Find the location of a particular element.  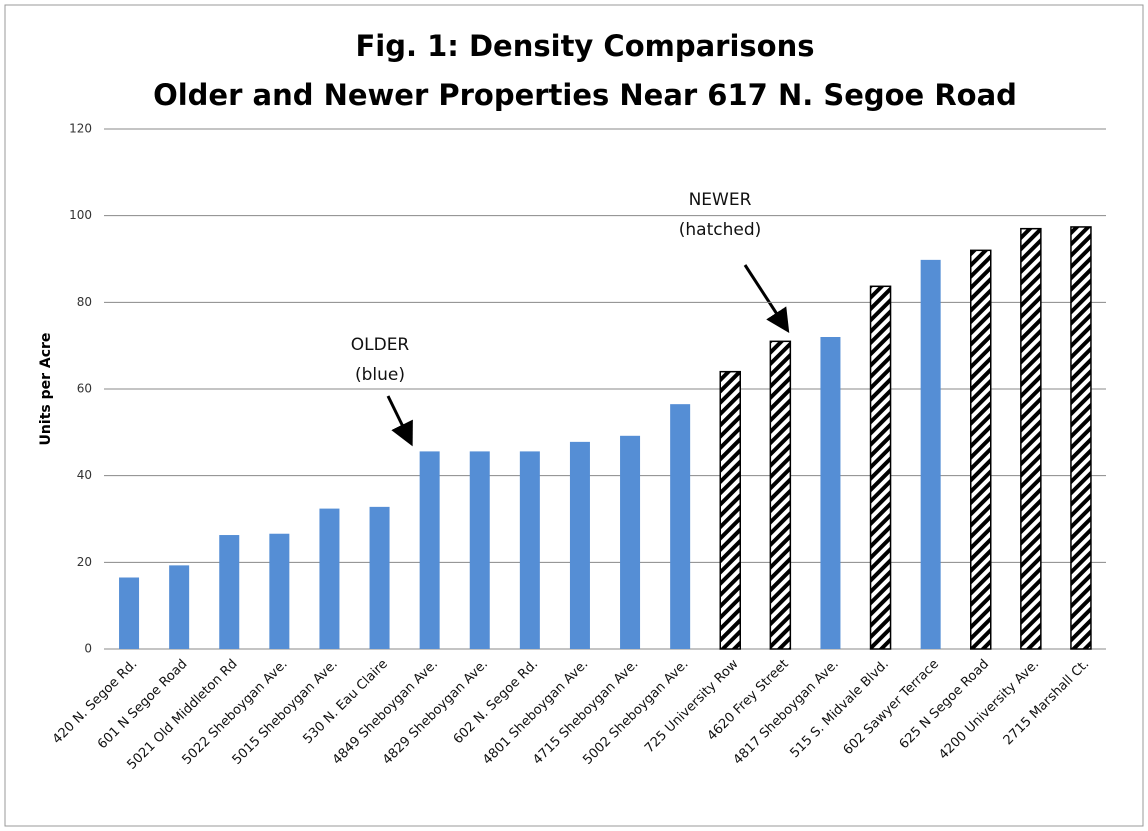

y-tick-label: 0 is located at coordinates (88, 649).